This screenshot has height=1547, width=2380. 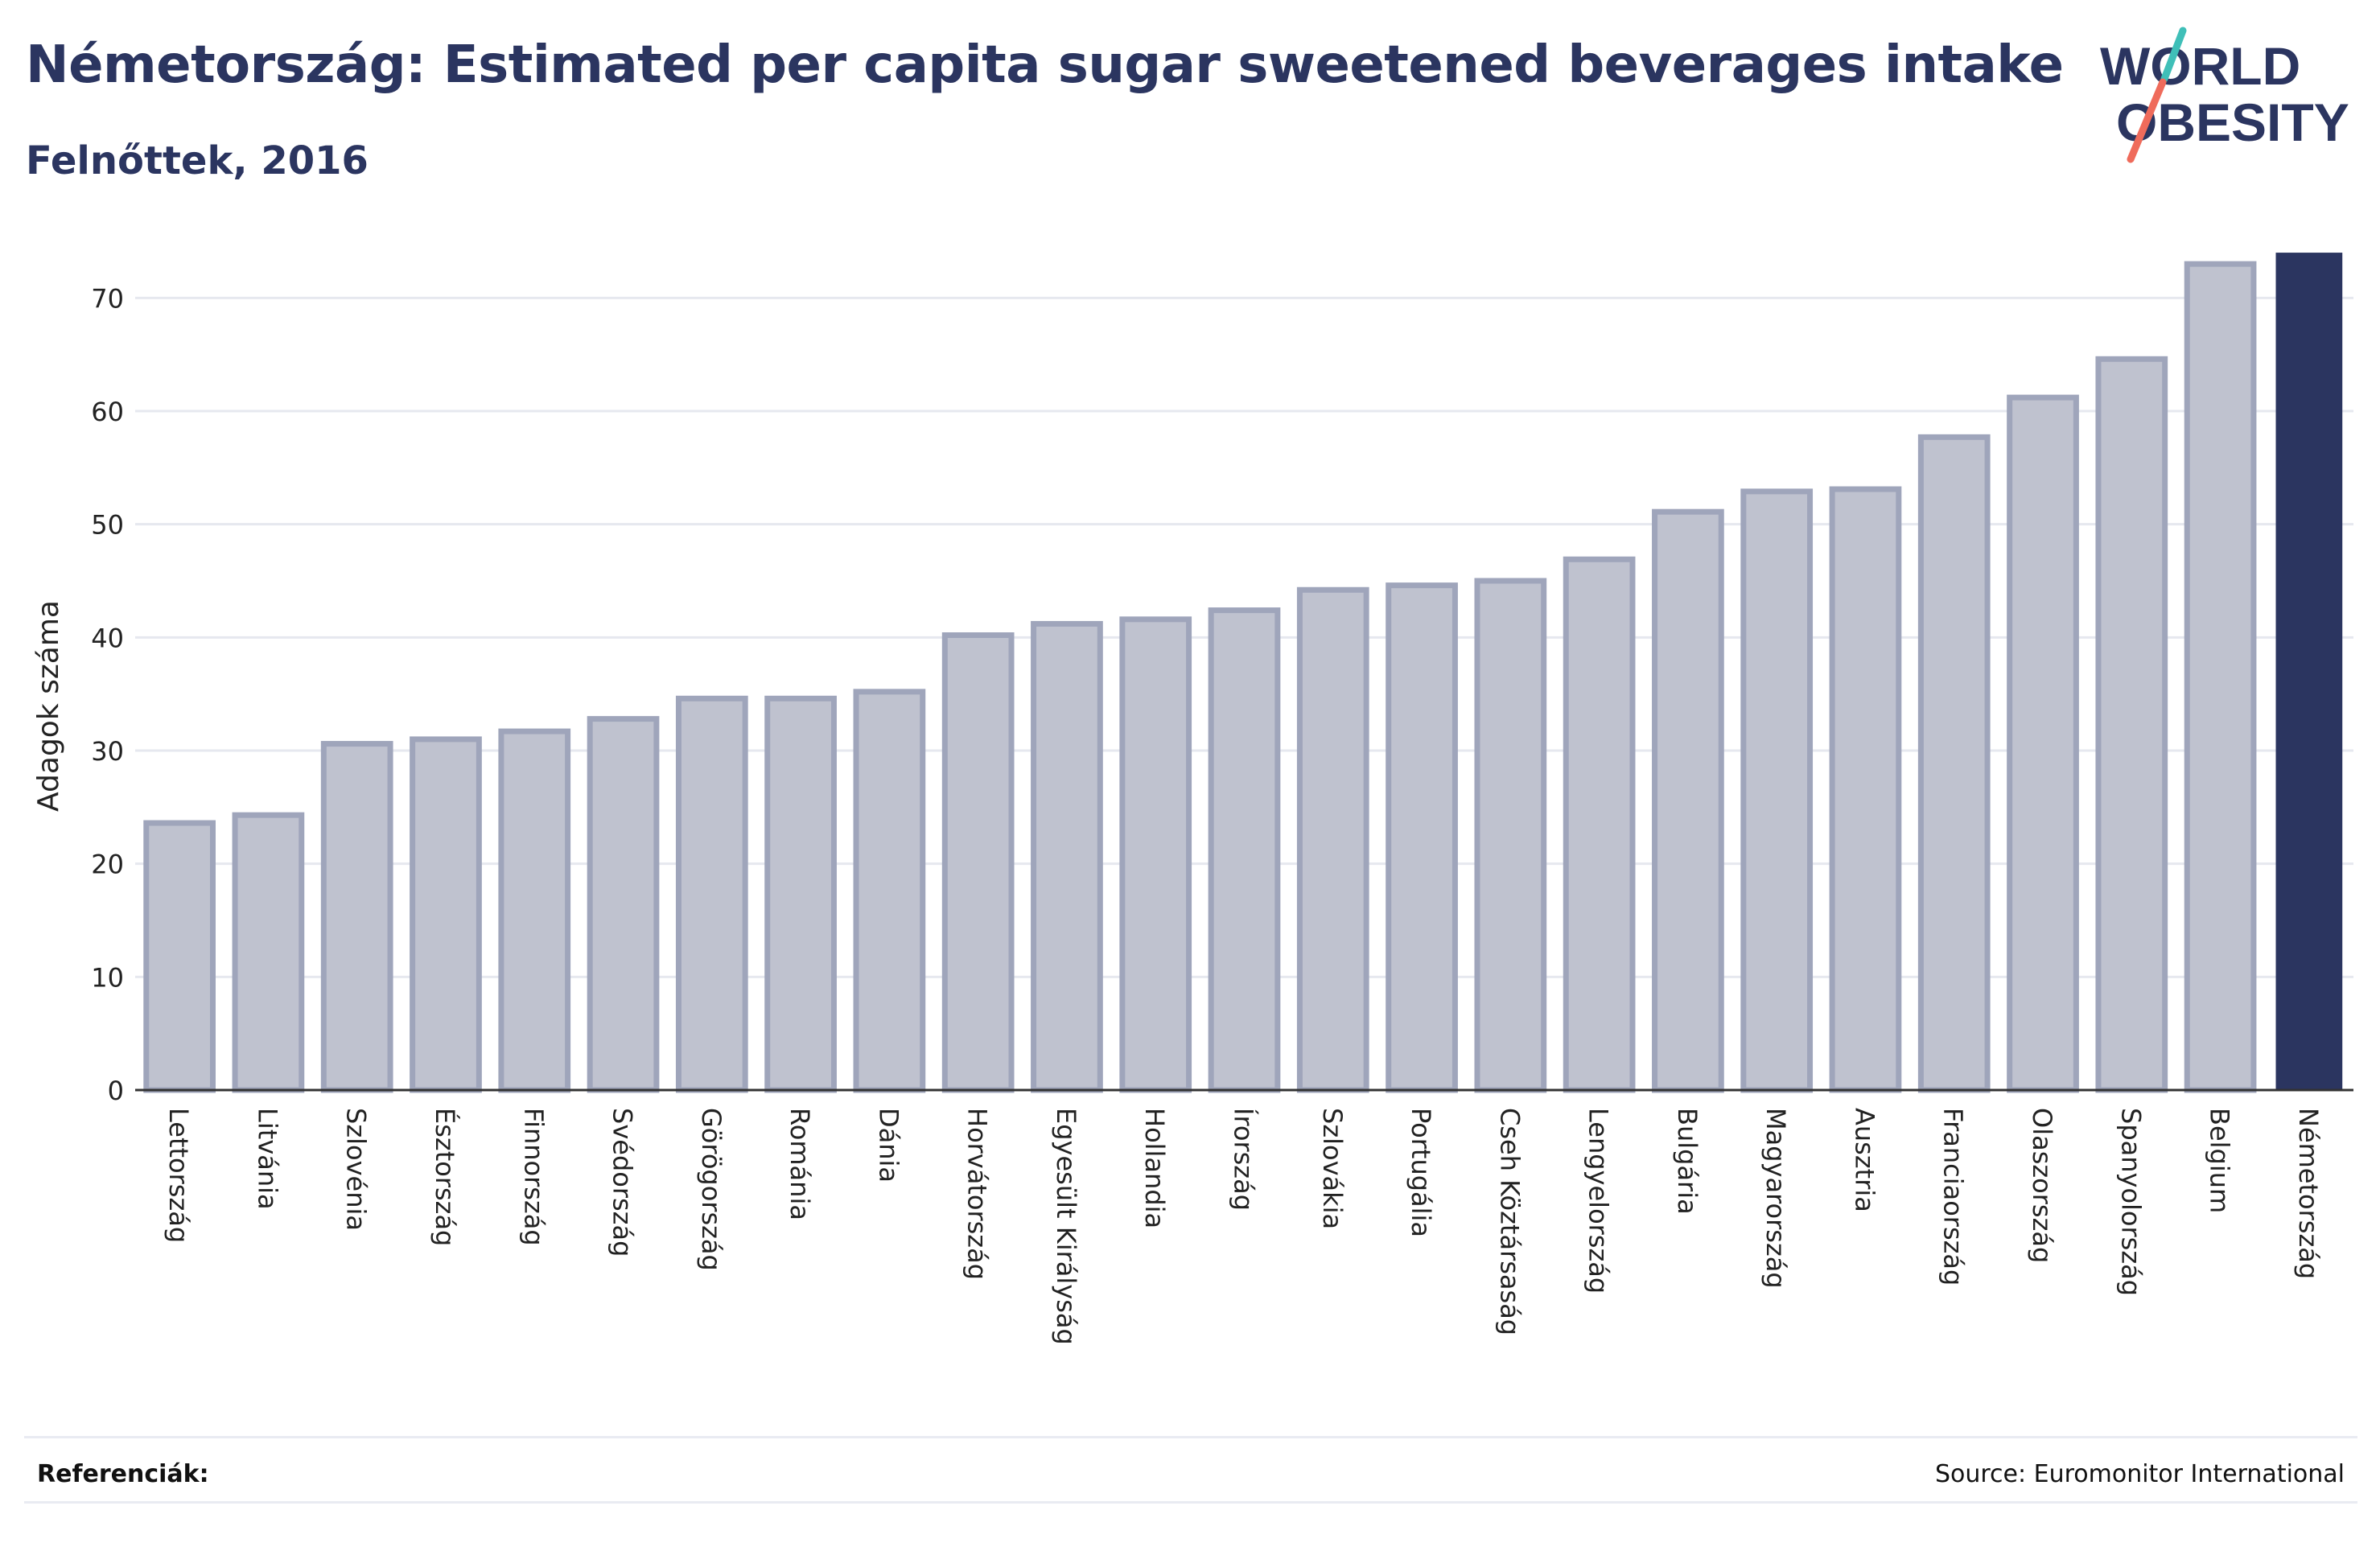 What do you see at coordinates (107, 298) in the screenshot?
I see `y-tick-label: 70` at bounding box center [107, 298].